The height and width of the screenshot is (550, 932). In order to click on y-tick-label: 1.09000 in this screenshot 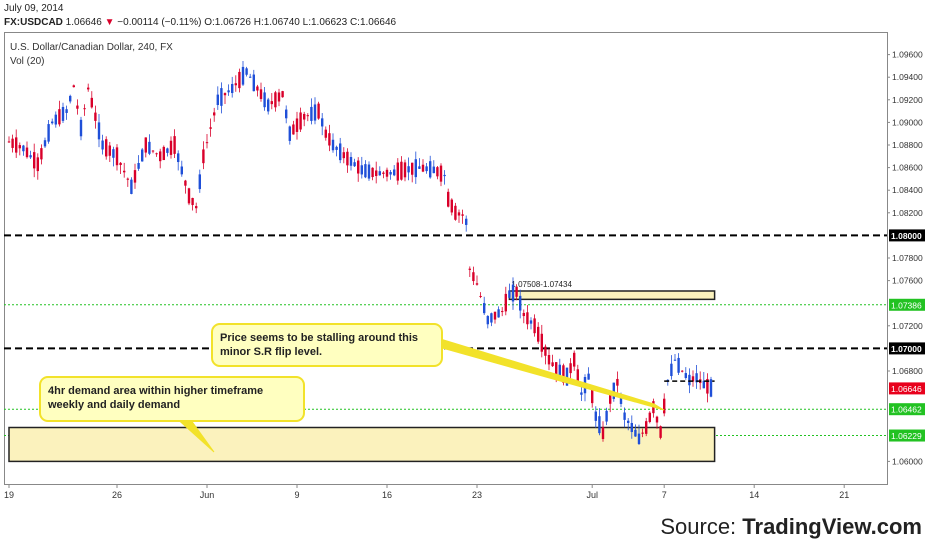, I will do `click(907, 122)`.